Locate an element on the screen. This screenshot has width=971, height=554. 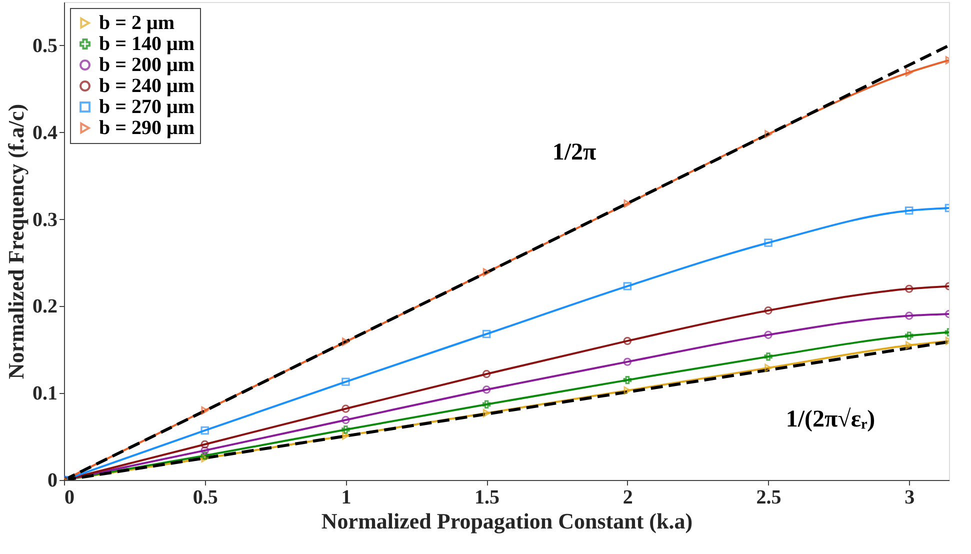
annotation: 1/(2π√εᵣ) is located at coordinates (831, 419).